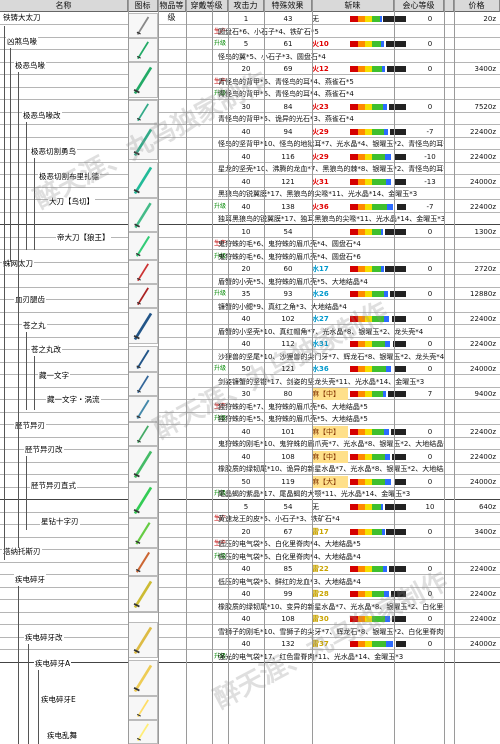  I want to click on table-row: 生产 青怪鸟的背甲*6、青怪鸟的耳*4、燕雀石*5, so click(250, 82).